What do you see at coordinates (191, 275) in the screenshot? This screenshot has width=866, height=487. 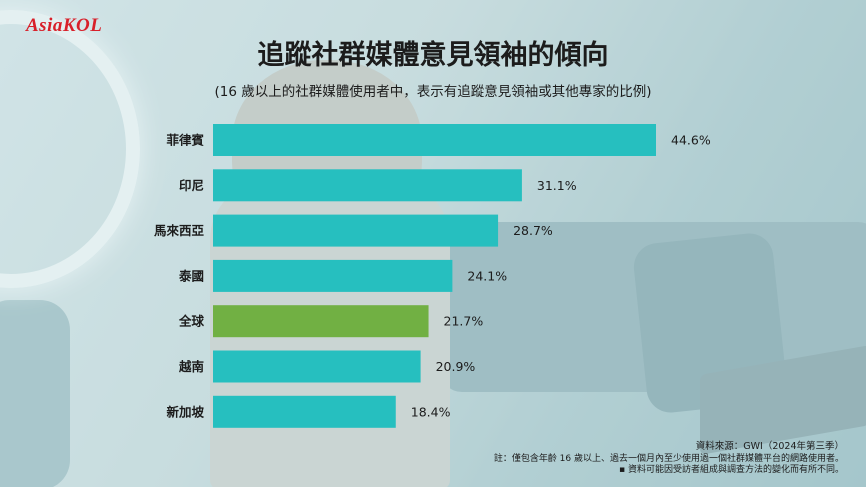 I see `category-label: 泰國` at bounding box center [191, 275].